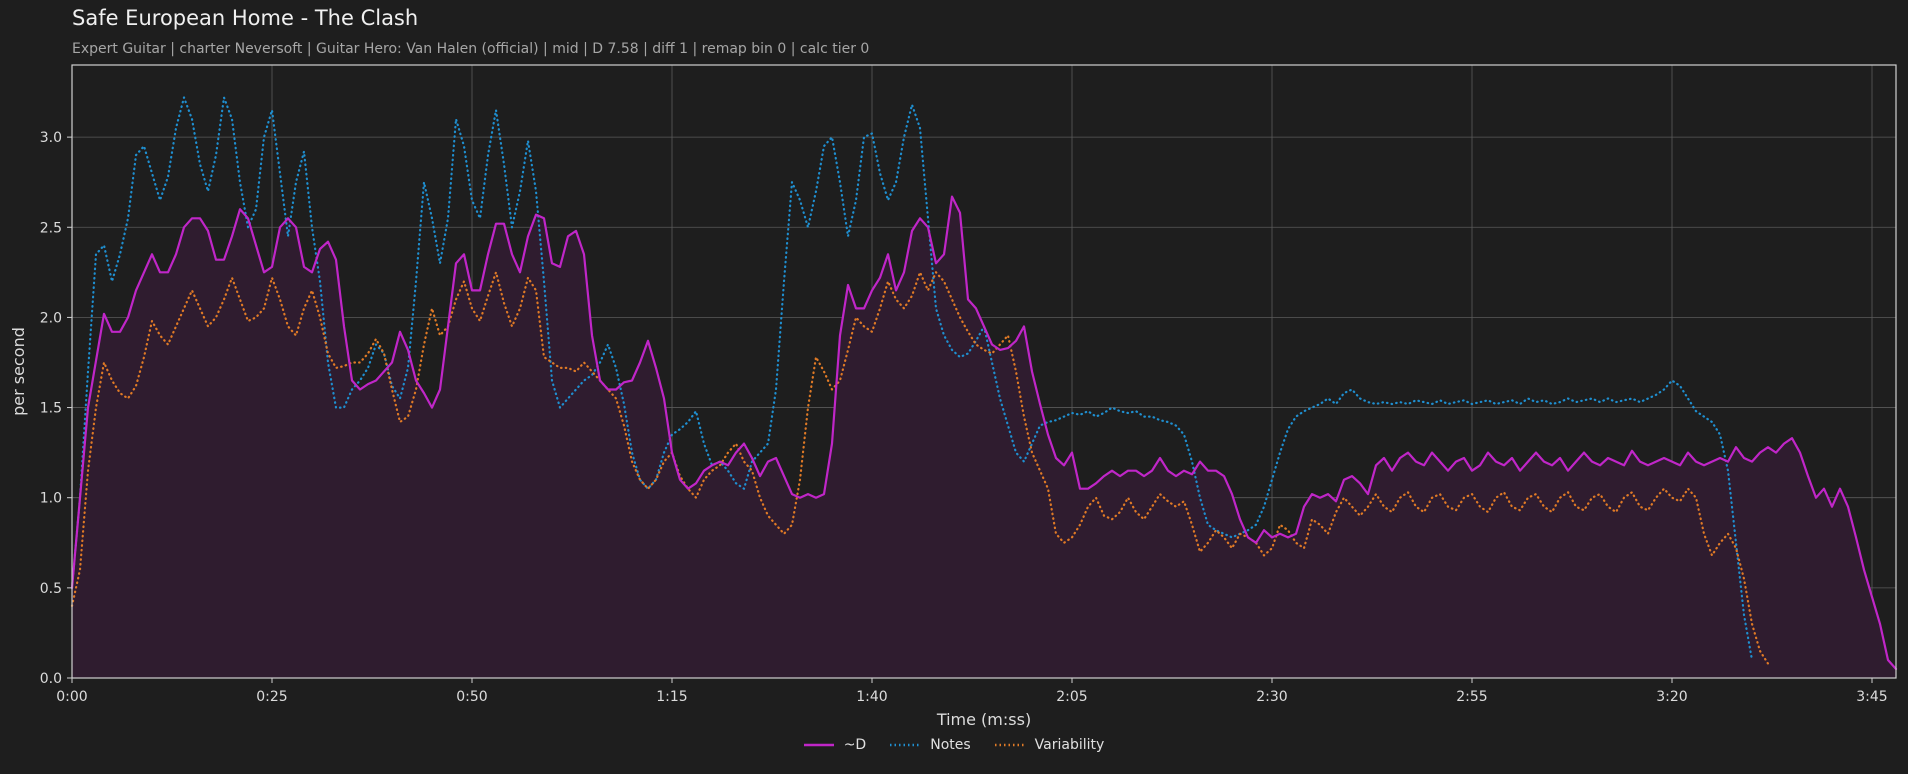  Describe the element at coordinates (51, 499) in the screenshot. I see `y-tick-label: 1.0` at that location.